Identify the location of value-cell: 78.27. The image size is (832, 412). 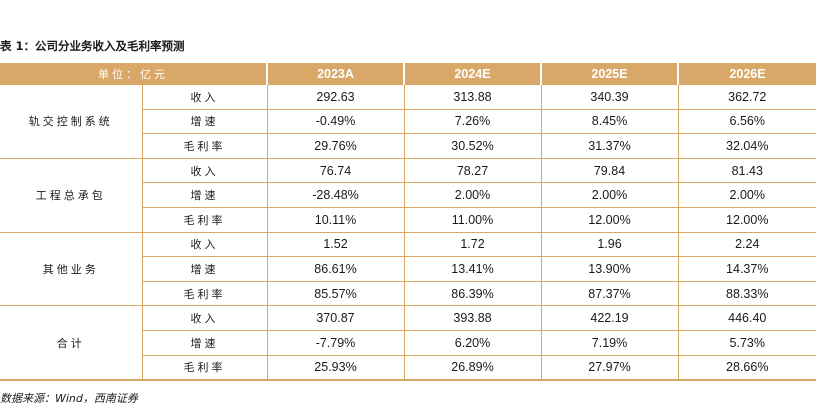
(473, 171).